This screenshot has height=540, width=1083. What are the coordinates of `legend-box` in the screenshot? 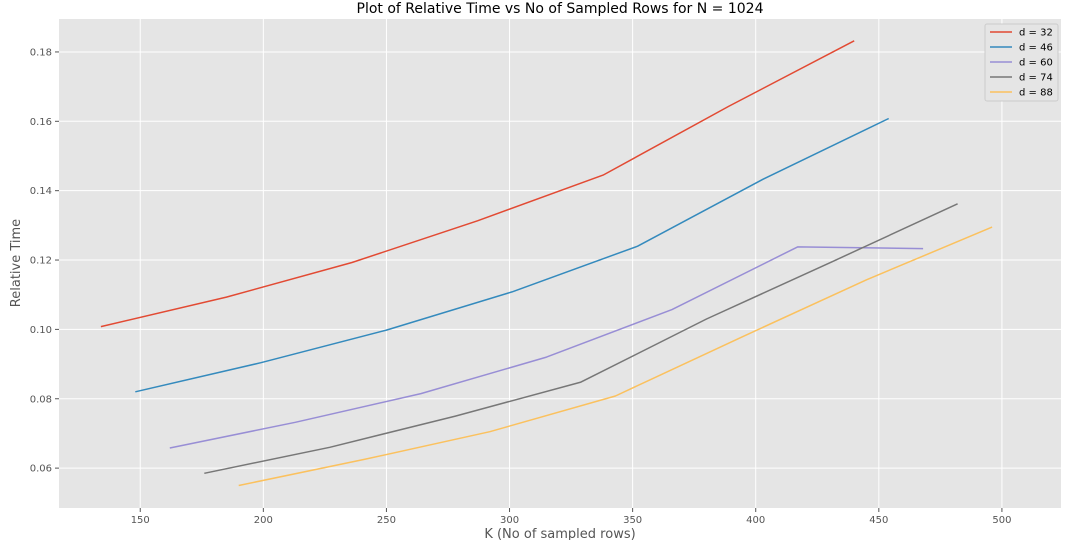 It's located at (1021, 62).